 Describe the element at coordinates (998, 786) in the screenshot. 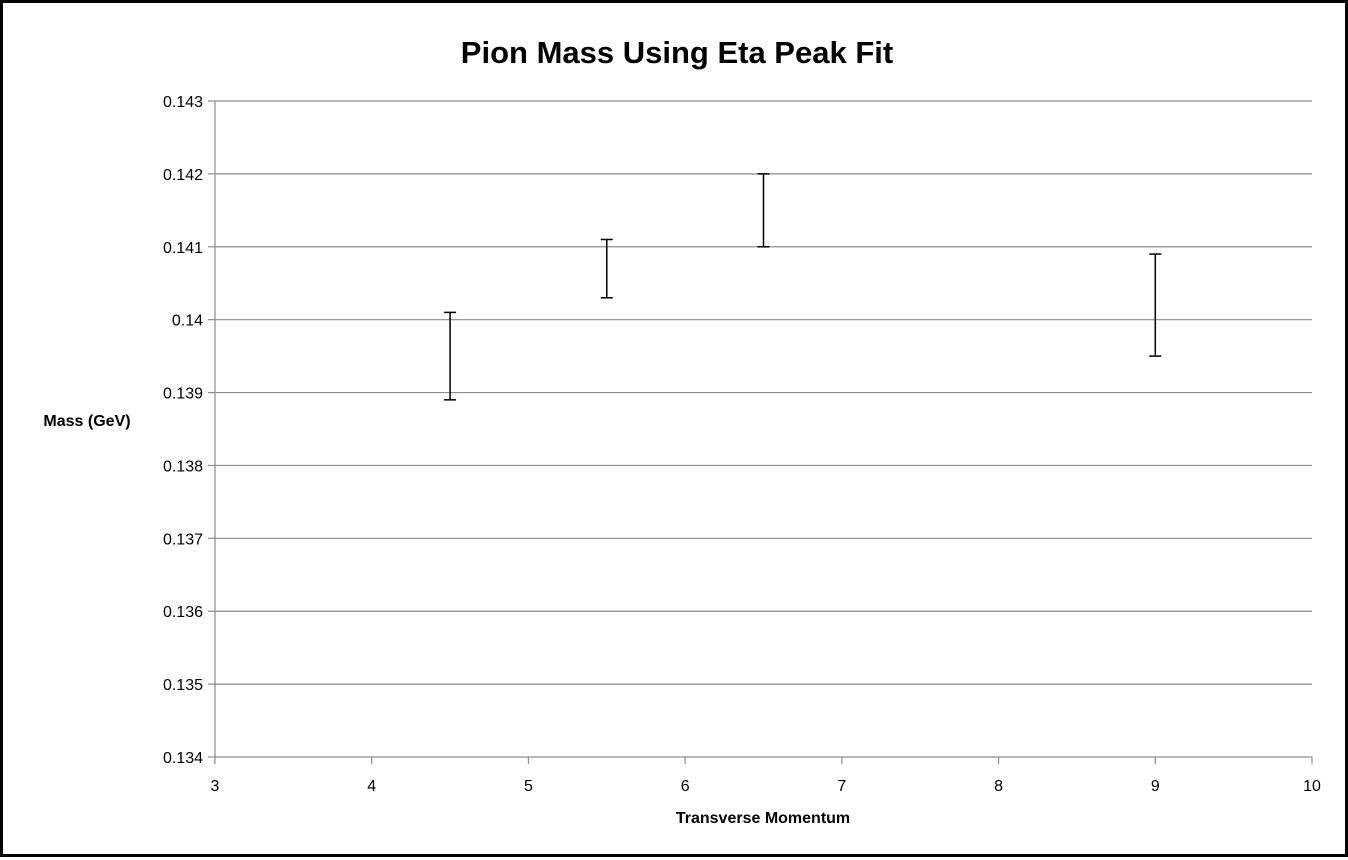

I see `x-tick-label: 8` at that location.